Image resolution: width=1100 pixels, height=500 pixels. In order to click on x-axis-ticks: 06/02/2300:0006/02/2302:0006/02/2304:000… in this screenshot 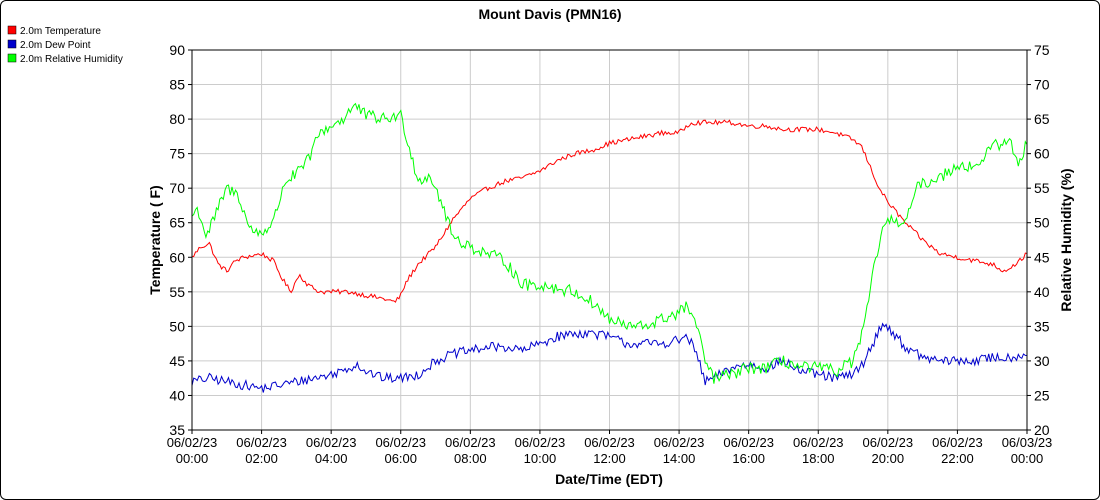, I will do `click(610, 448)`.